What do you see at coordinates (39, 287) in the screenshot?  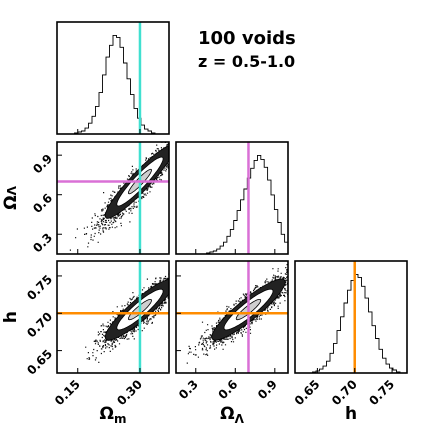 I see `y-tick-label-h: 0.75` at bounding box center [39, 287].